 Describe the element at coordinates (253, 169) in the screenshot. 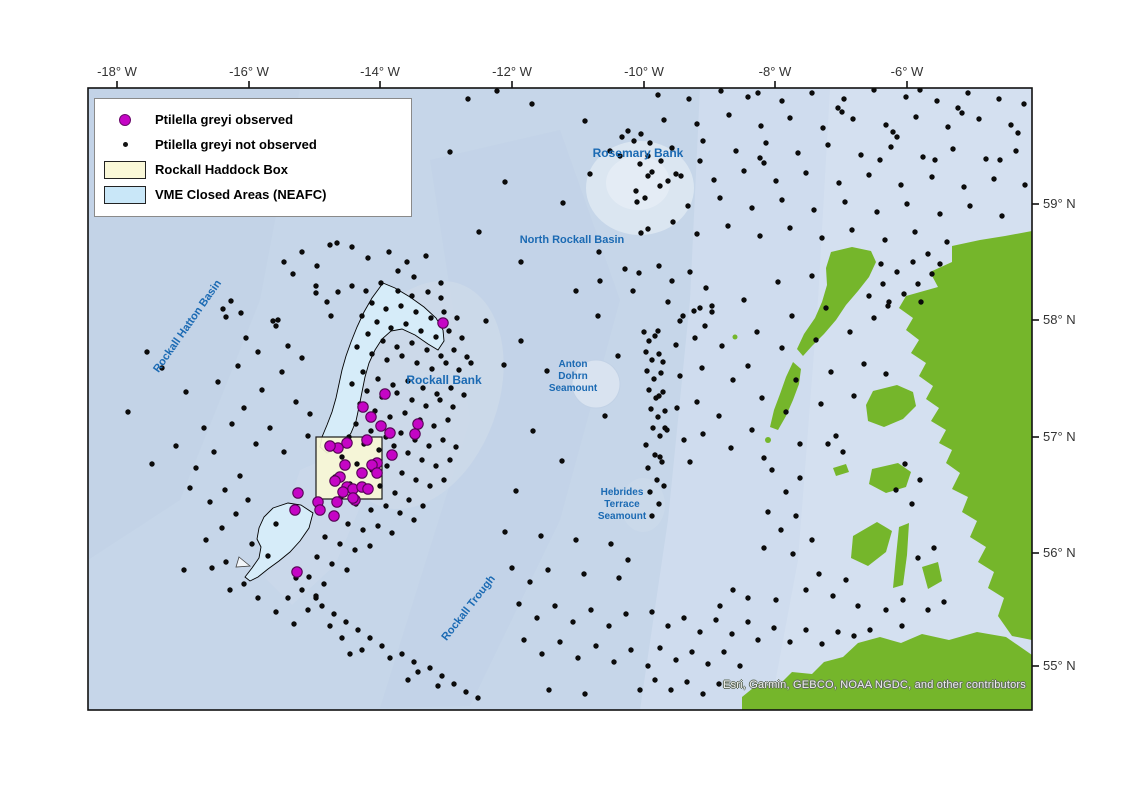

I see `legend-item: Rockall Haddock Box` at that location.